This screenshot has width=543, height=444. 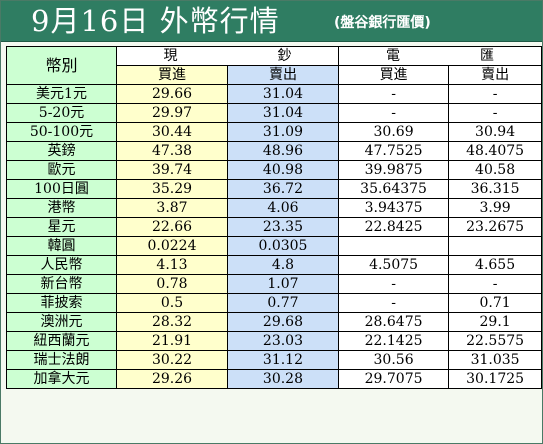 I want to click on title-bar: 9月16日 外幣行情 (盤谷銀行匯價), so click(x=271, y=21).